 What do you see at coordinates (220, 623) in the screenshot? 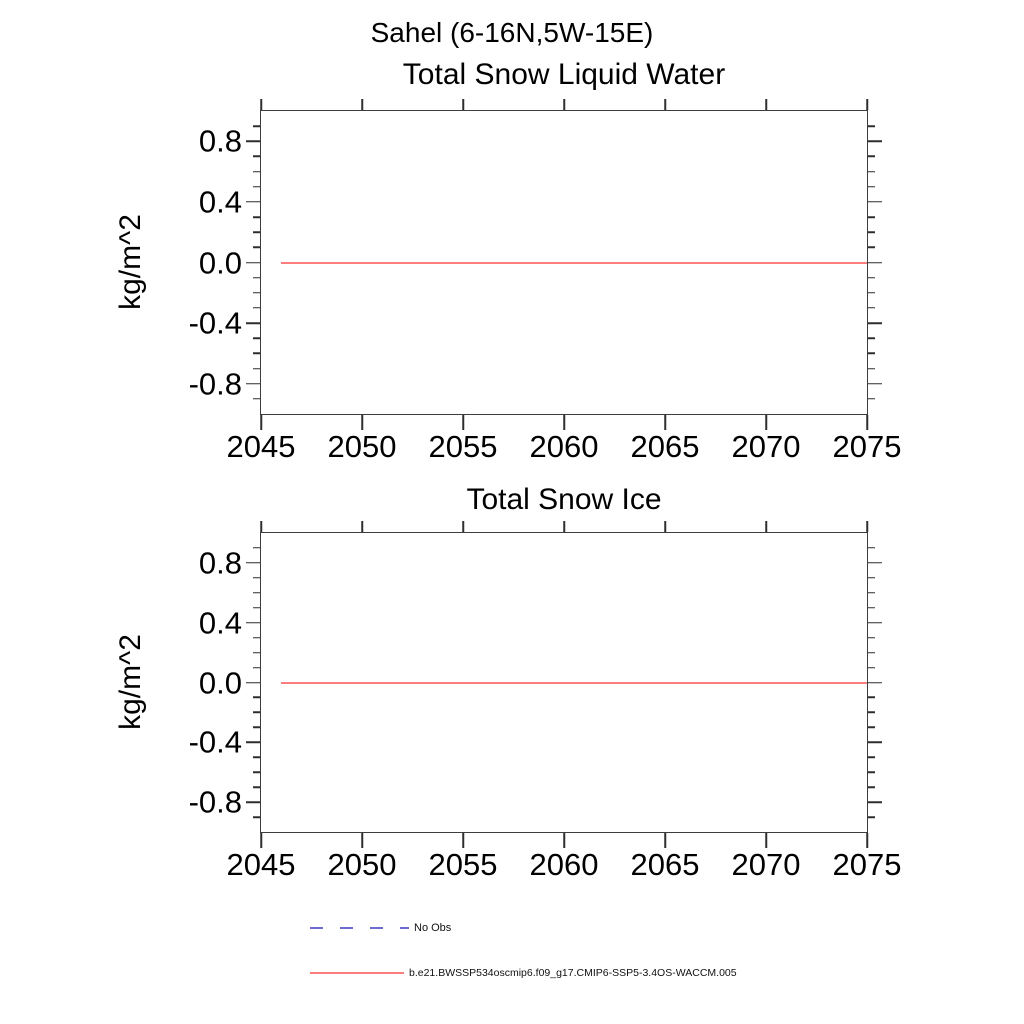
I see `y-tick-label: 0.4` at bounding box center [220, 623].